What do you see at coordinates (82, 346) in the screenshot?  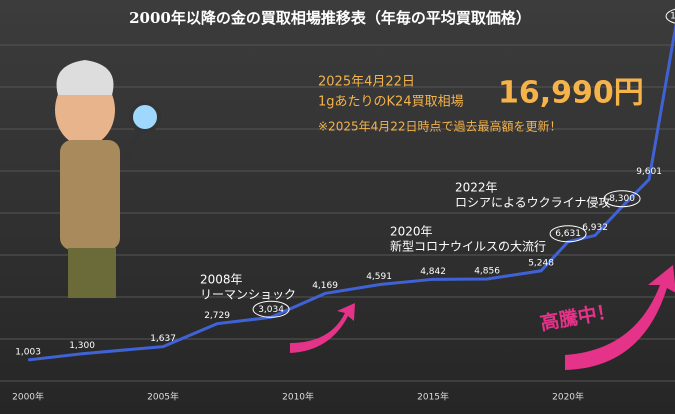 I see `value-label: 1,300` at bounding box center [82, 346].